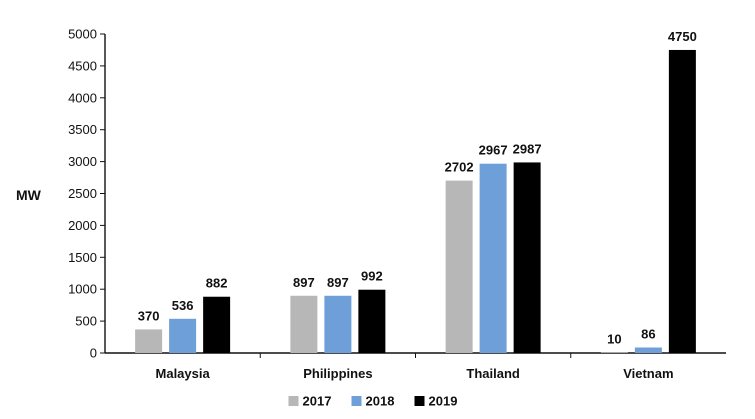 Image resolution: width=755 pixels, height=419 pixels. Describe the element at coordinates (149, 315) in the screenshot. I see `data-label: 370` at that location.